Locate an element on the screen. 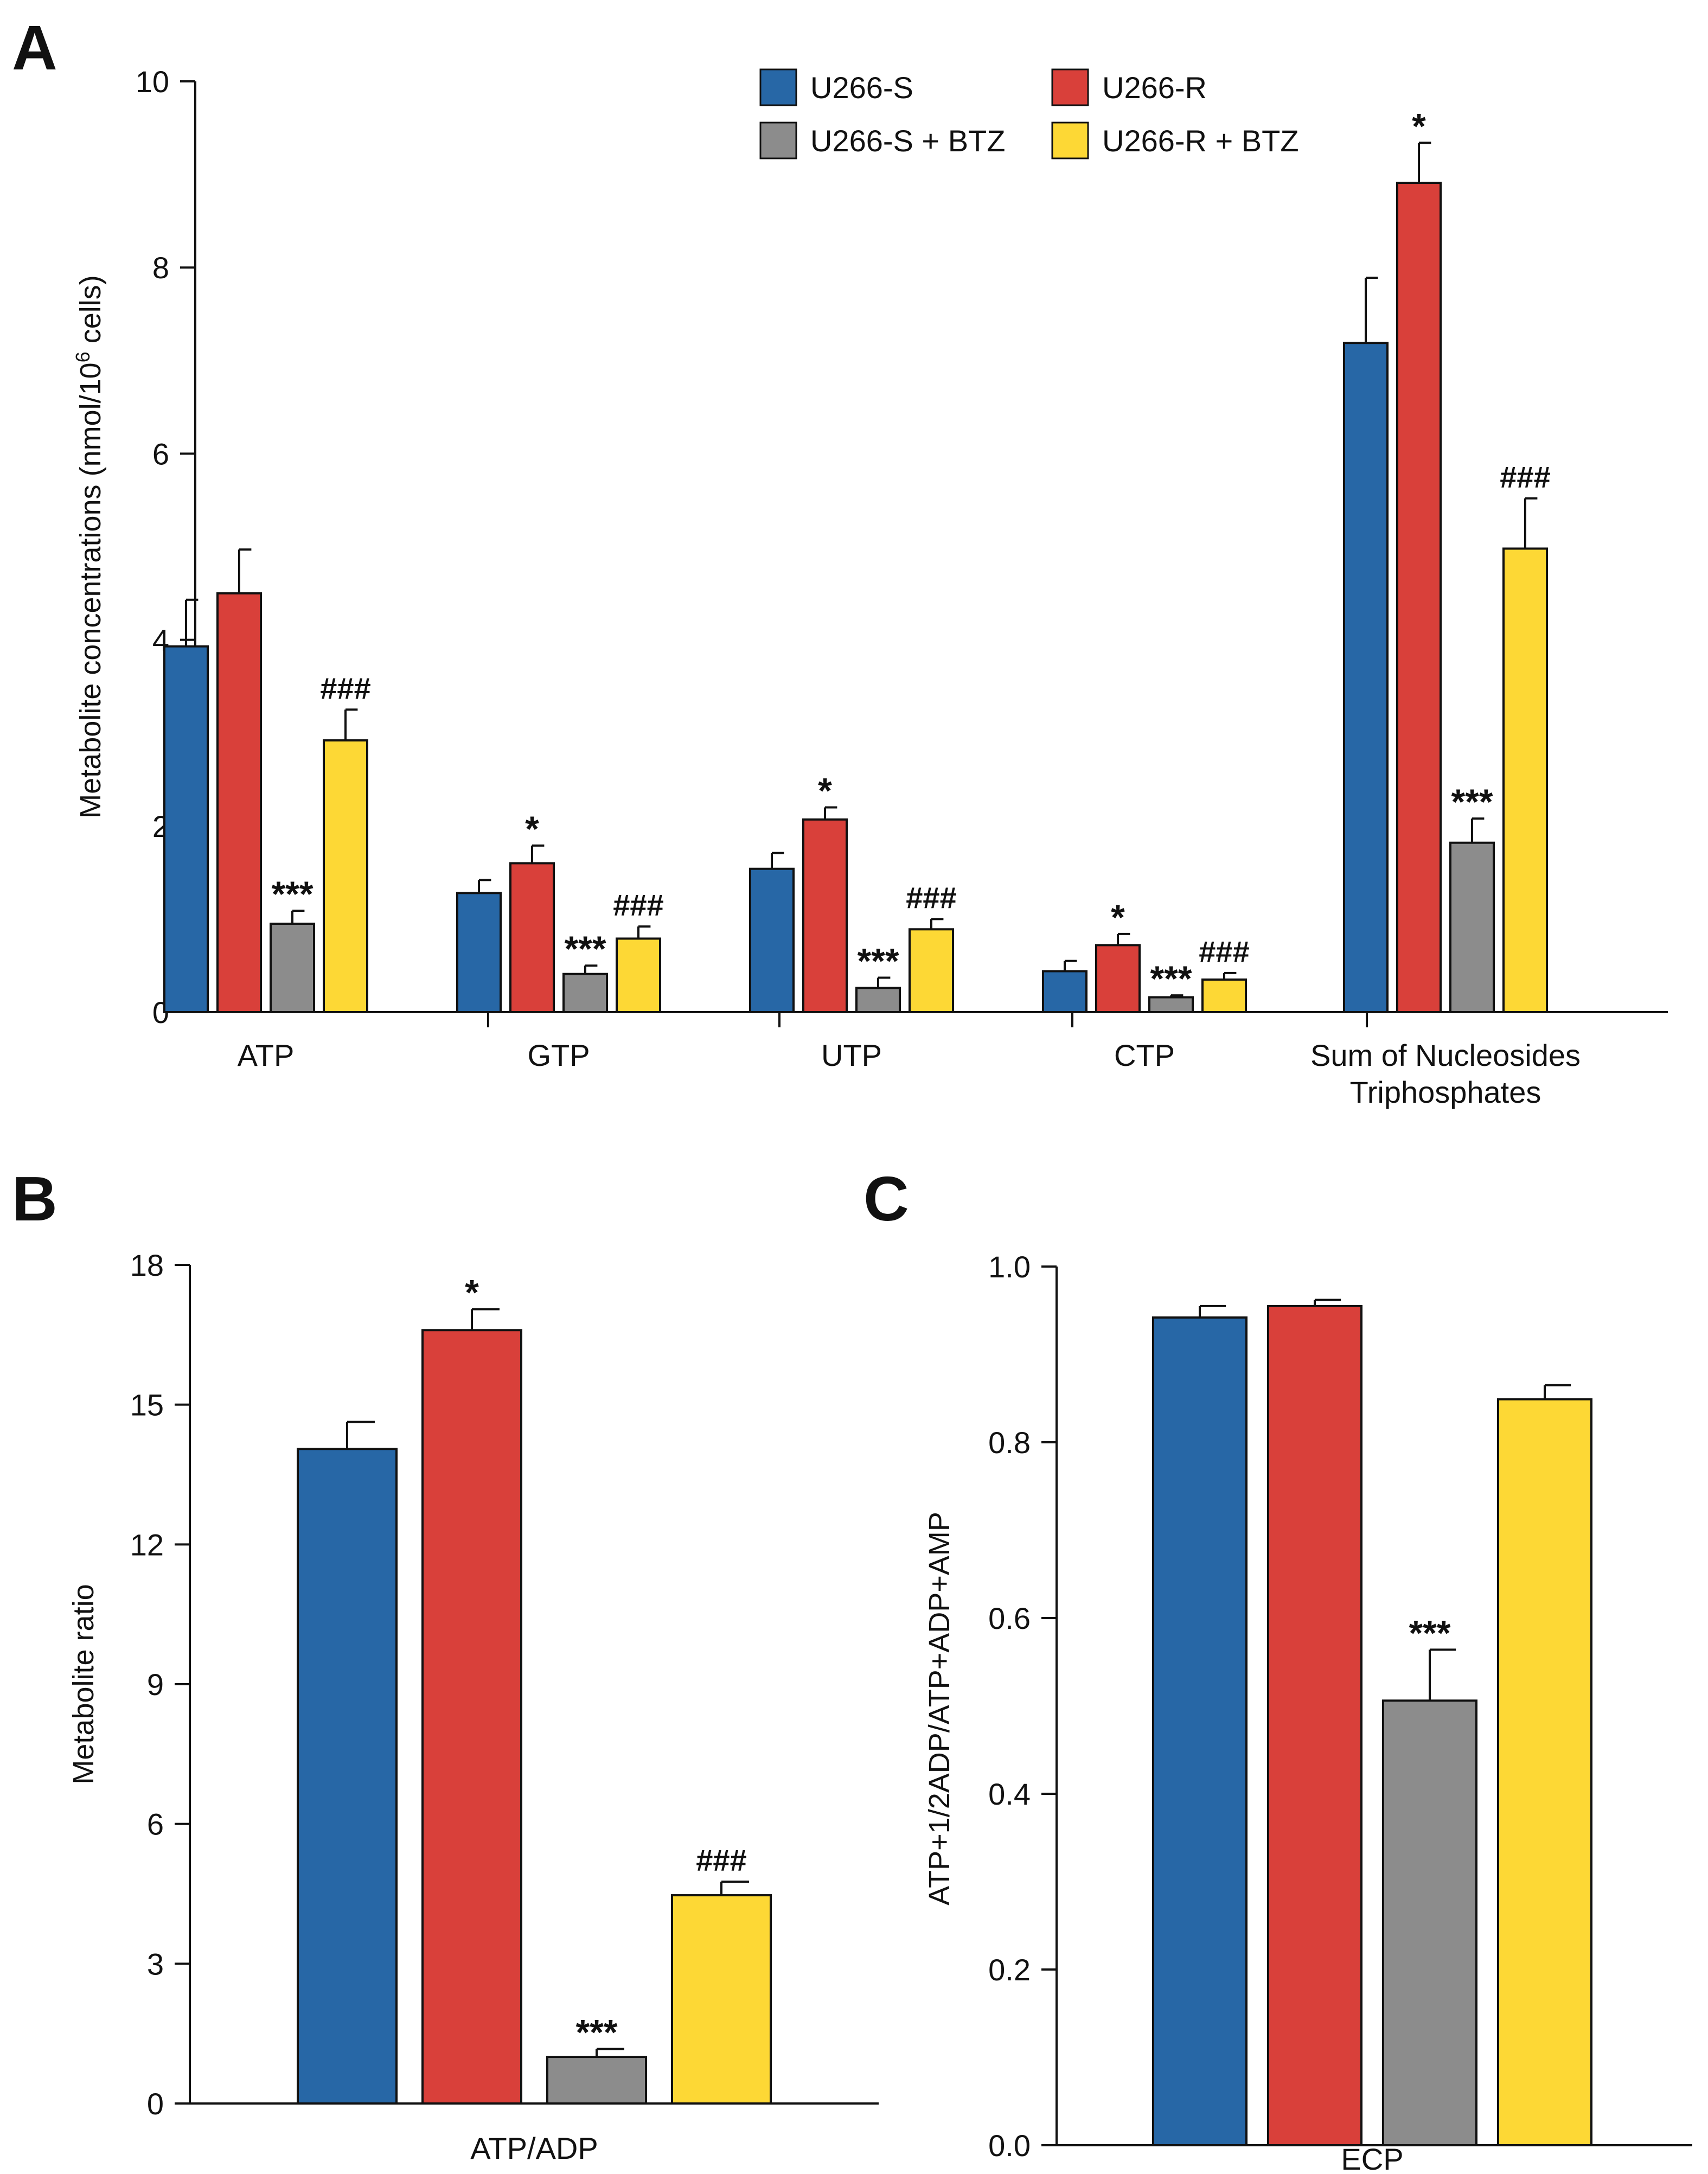 Image resolution: width=1708 pixels, height=2174 pixels. y-tick-label: 0.2 is located at coordinates (1010, 1970).